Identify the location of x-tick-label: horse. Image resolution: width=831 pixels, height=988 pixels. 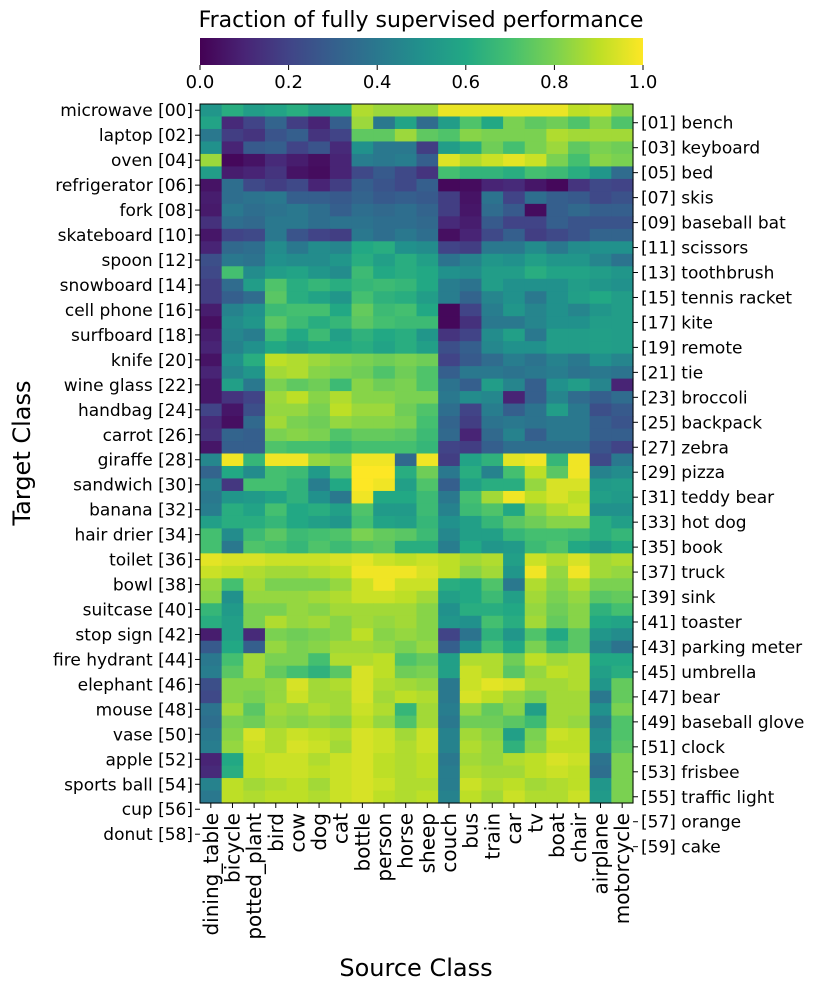
(406, 841).